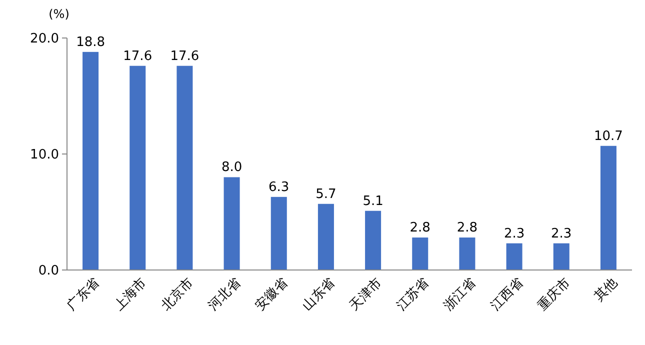 The image size is (645, 345). What do you see at coordinates (130, 294) in the screenshot?
I see `x-tick-label: 上海市` at bounding box center [130, 294].